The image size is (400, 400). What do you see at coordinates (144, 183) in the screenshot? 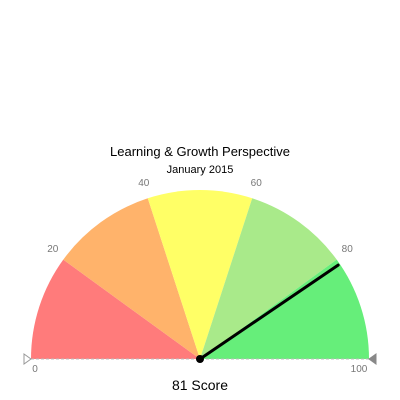
I see `tick-label-40: 40` at bounding box center [144, 183].